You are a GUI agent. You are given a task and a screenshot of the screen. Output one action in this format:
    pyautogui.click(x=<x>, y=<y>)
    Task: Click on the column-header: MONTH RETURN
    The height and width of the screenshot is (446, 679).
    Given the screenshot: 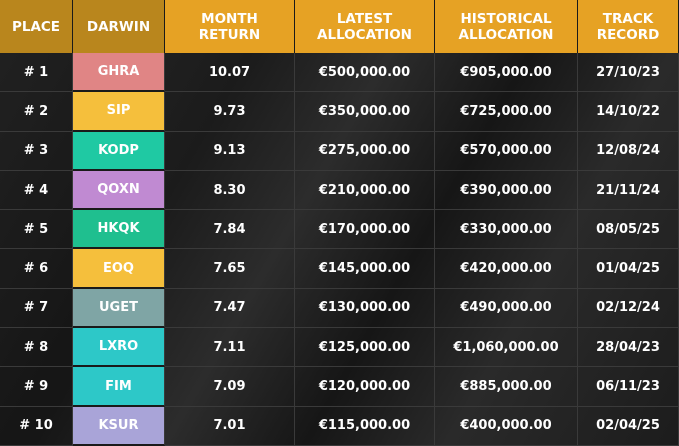 What is the action you would take?
    pyautogui.click(x=230, y=26)
    